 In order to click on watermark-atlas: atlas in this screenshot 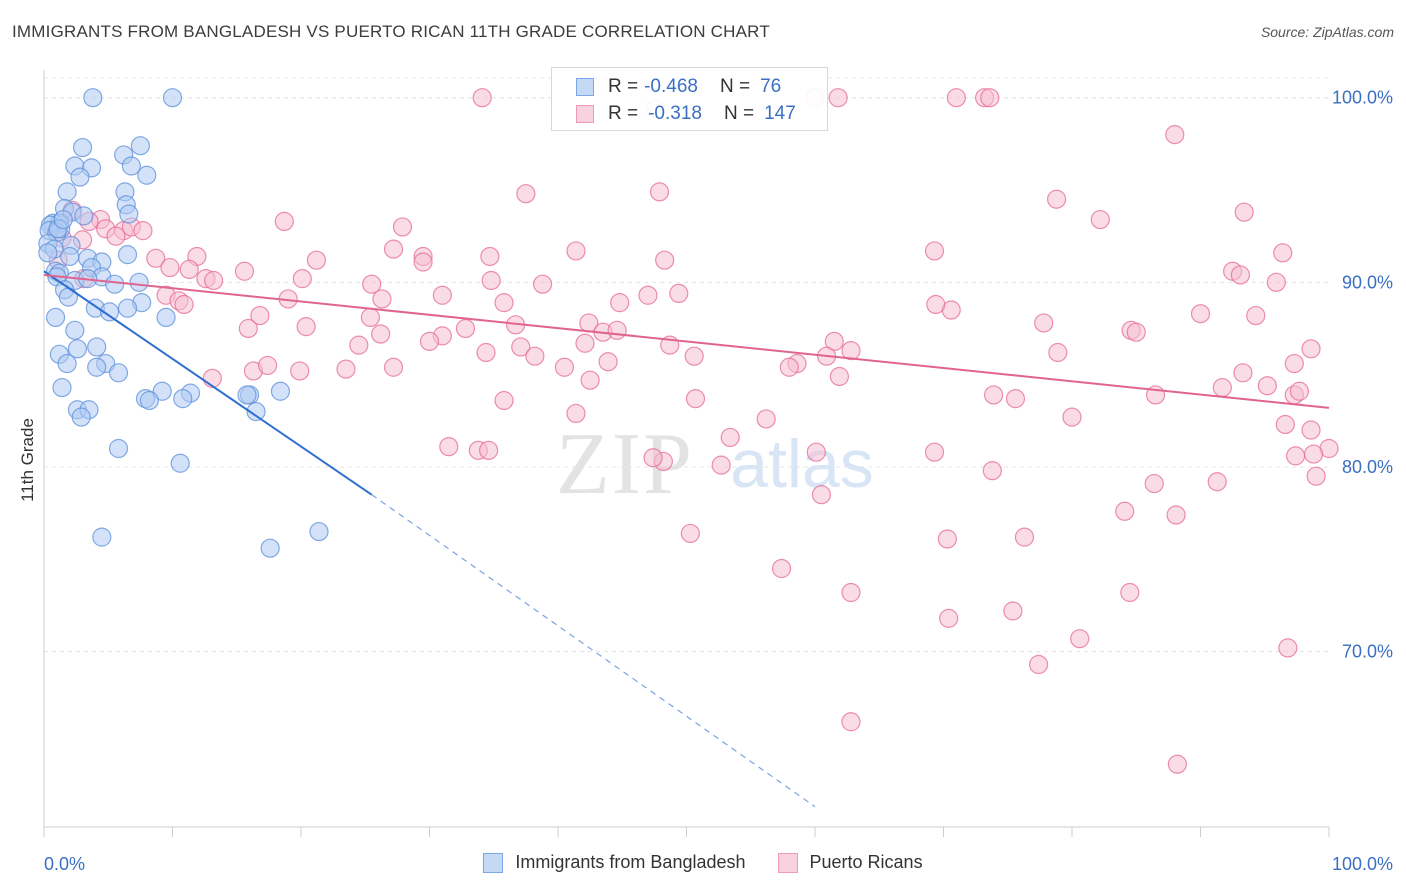, I will do `click(802, 464)`.